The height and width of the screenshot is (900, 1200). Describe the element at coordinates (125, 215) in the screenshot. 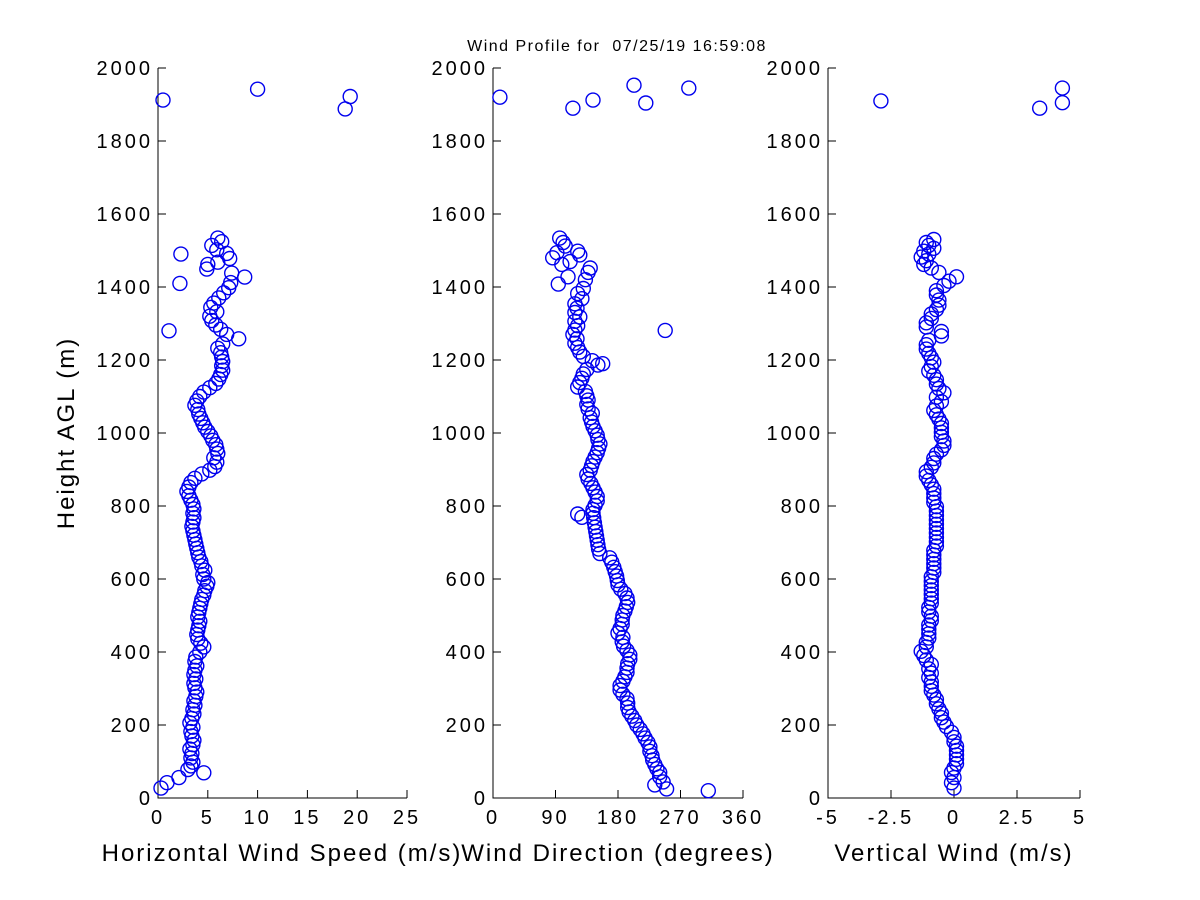

I see `y-tick-label: 1600` at that location.